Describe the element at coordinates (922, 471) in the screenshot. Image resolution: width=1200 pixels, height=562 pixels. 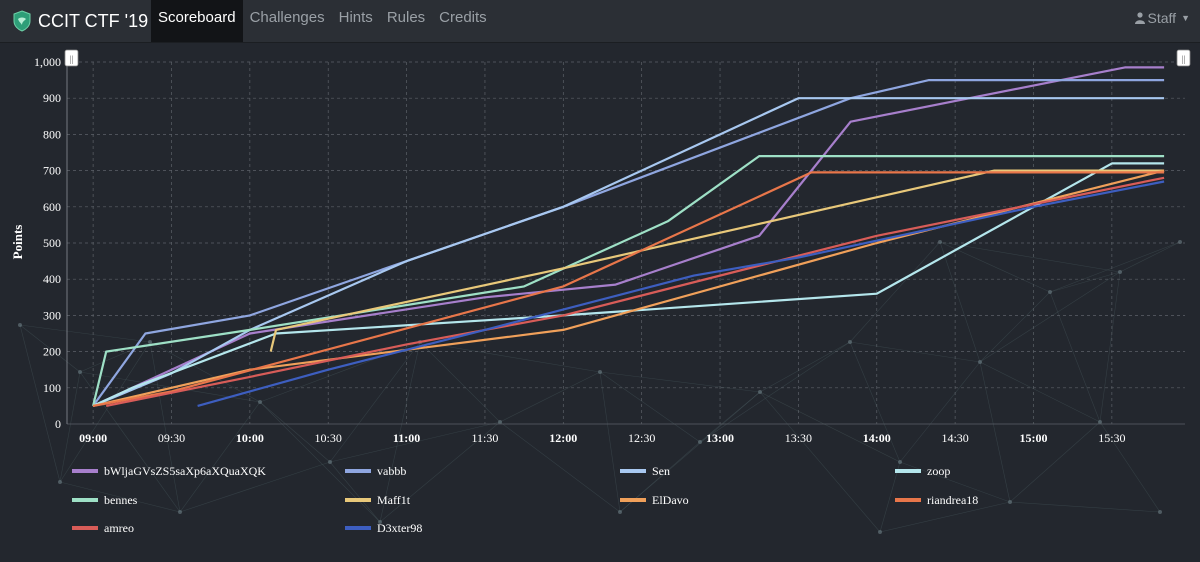
I see `legend-item: zoop` at that location.